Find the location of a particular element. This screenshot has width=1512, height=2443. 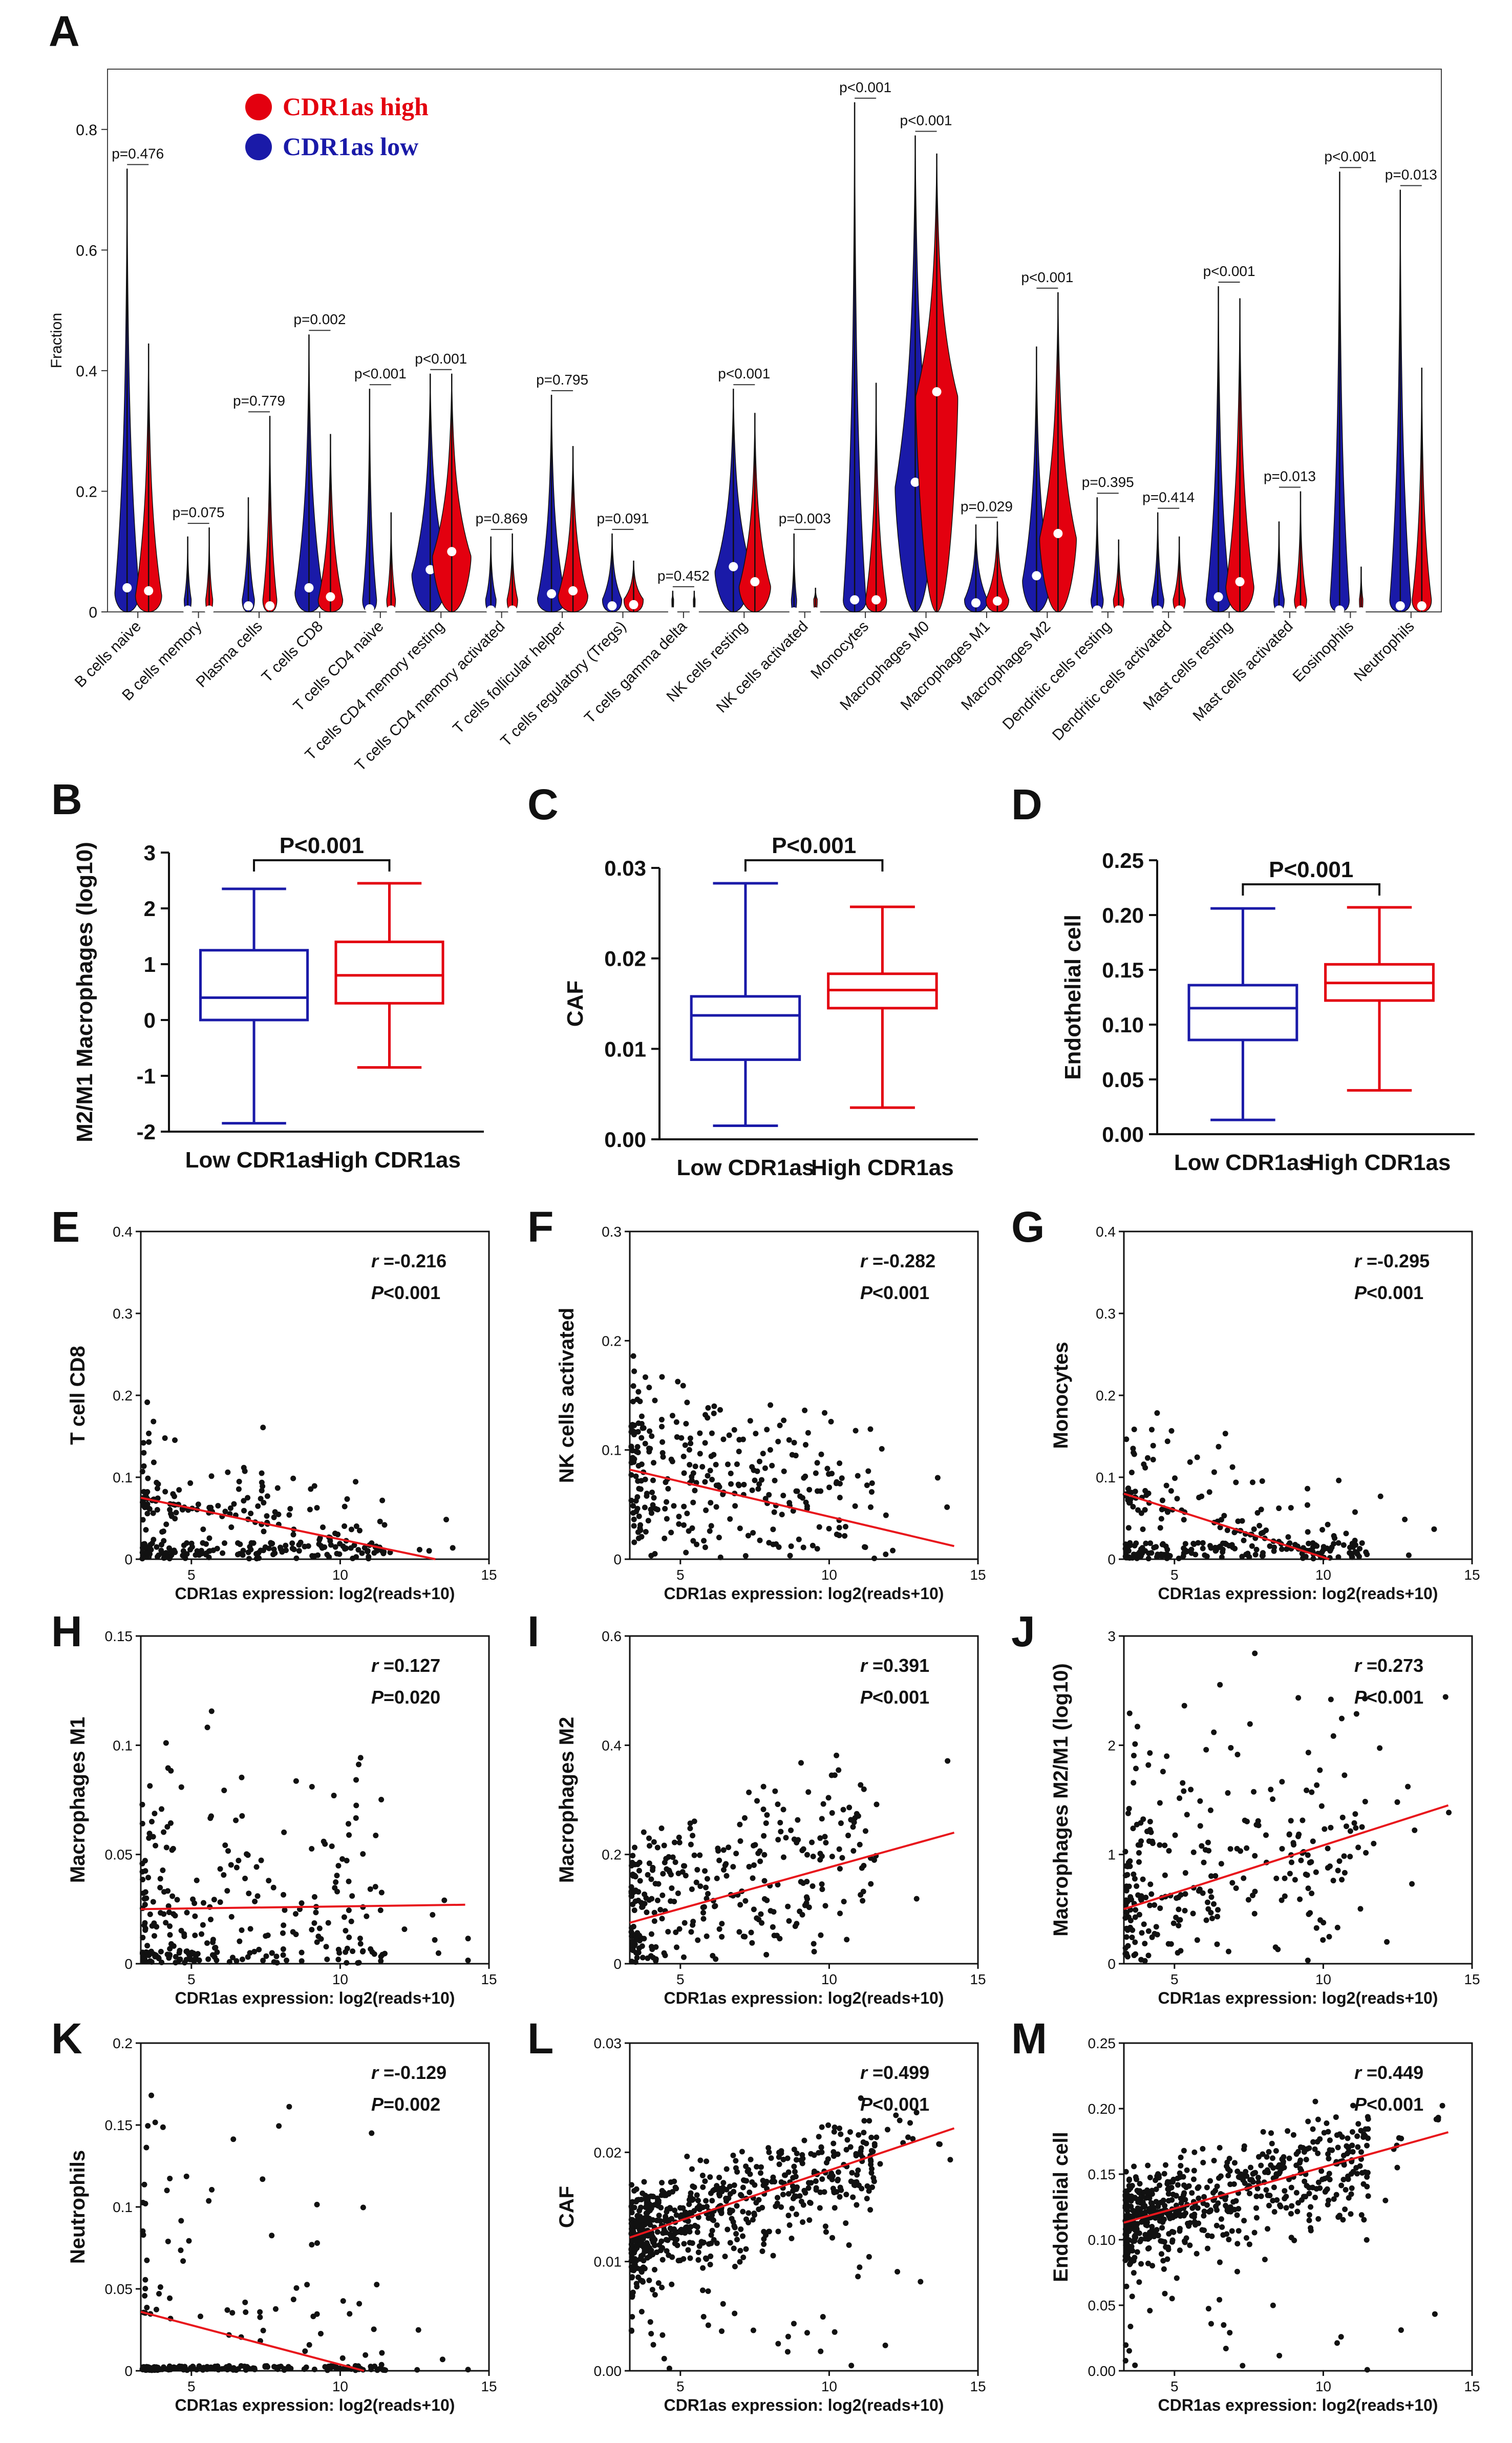

regression-line-J is located at coordinates (1286, 1857).